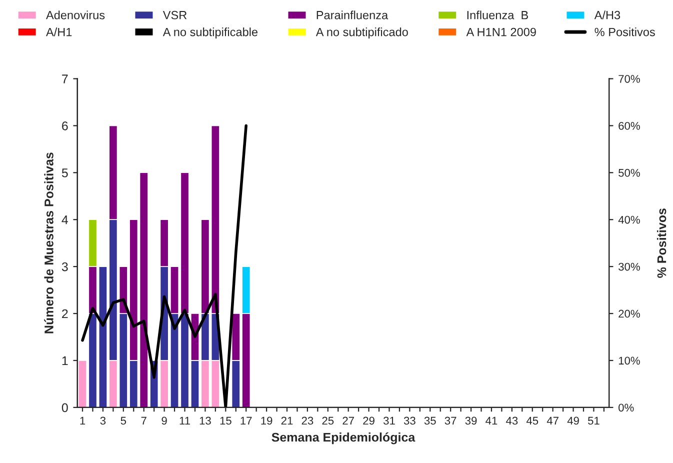 The height and width of the screenshot is (463, 673). What do you see at coordinates (246, 420) in the screenshot?
I see `x-tick-label: 17` at bounding box center [246, 420].